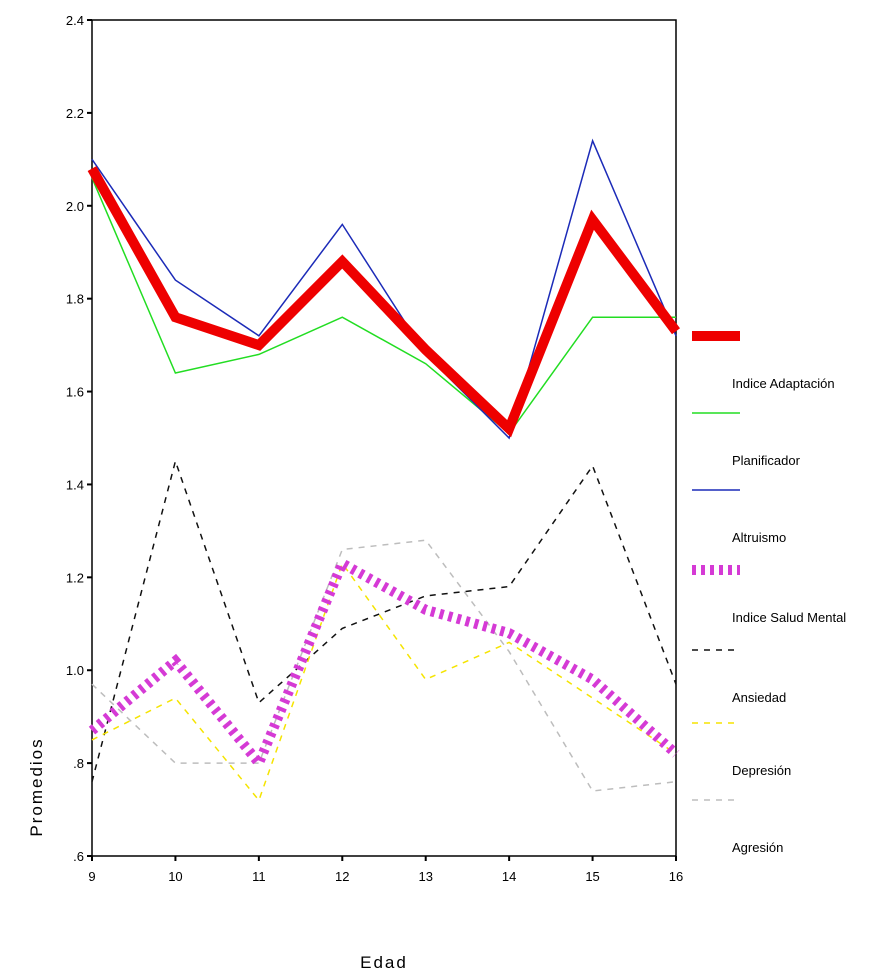 The width and height of the screenshot is (875, 980). I want to click on x-tick-label: 15, so click(592, 876).